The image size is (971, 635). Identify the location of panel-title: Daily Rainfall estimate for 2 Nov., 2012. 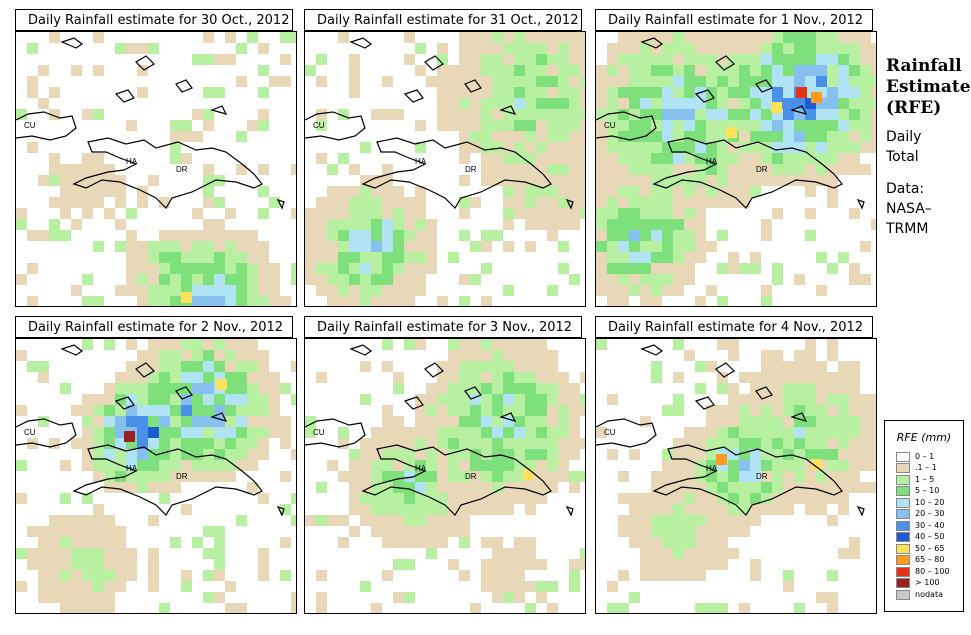
(154, 327).